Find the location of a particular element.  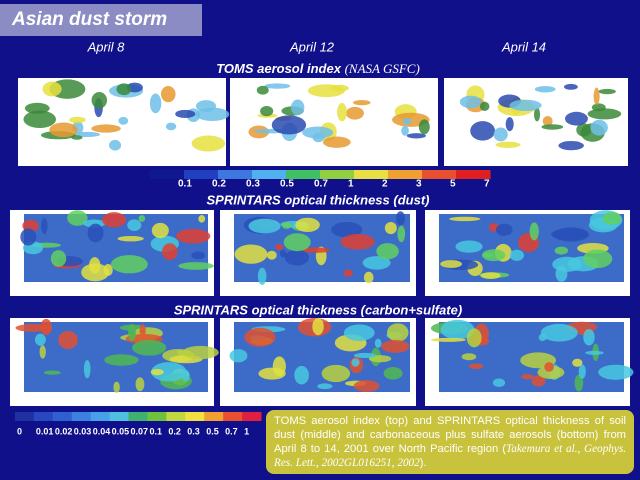

date-label: April 14 is located at coordinates (523, 46).